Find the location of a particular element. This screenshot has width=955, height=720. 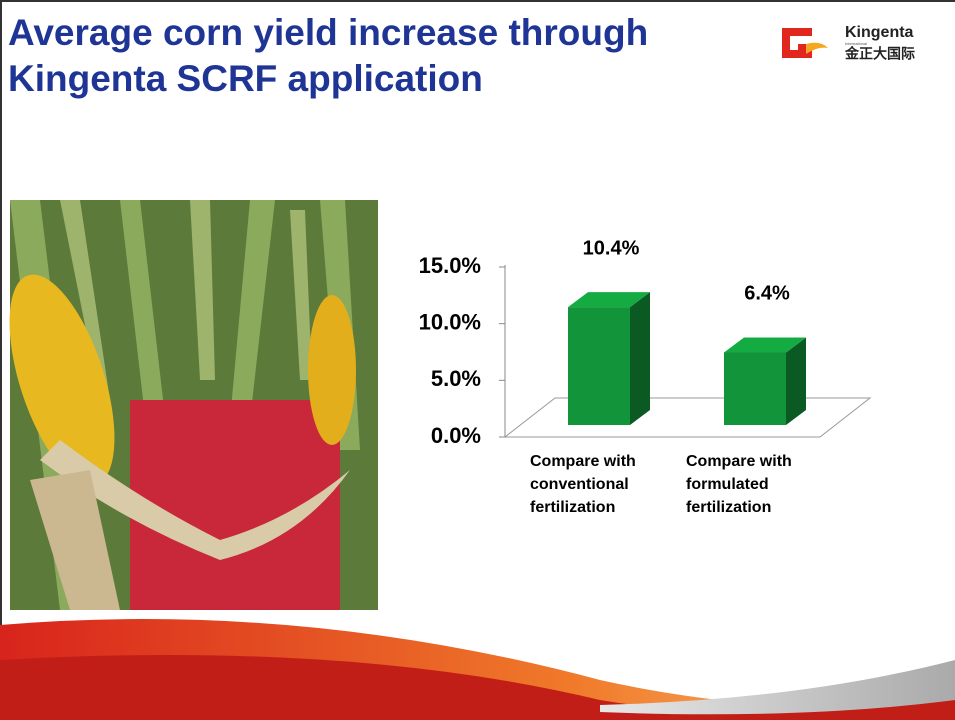

swoosh is located at coordinates (477, 669).